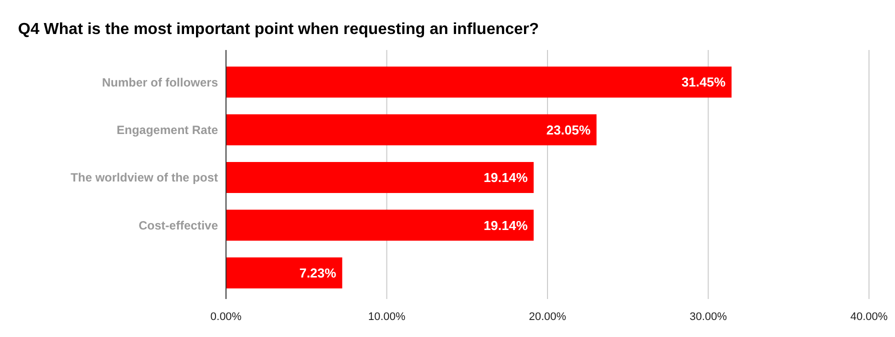 This screenshot has height=337, width=895. What do you see at coordinates (318, 272) in the screenshot?
I see `data-label: 7.23%` at bounding box center [318, 272].